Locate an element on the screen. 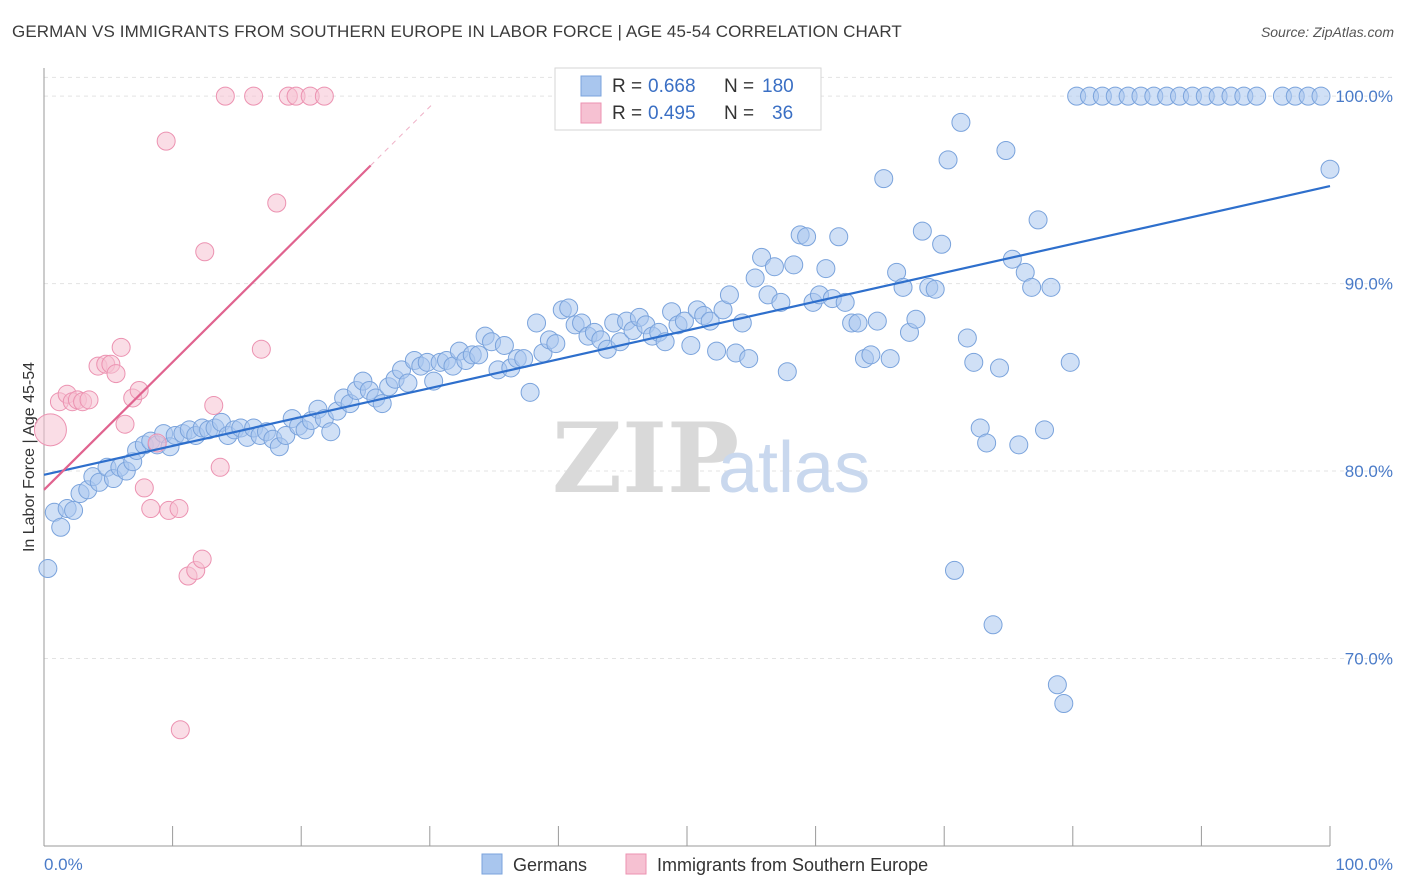 This screenshot has height=892, width=1406. watermark-atlas: atlas is located at coordinates (794, 468).